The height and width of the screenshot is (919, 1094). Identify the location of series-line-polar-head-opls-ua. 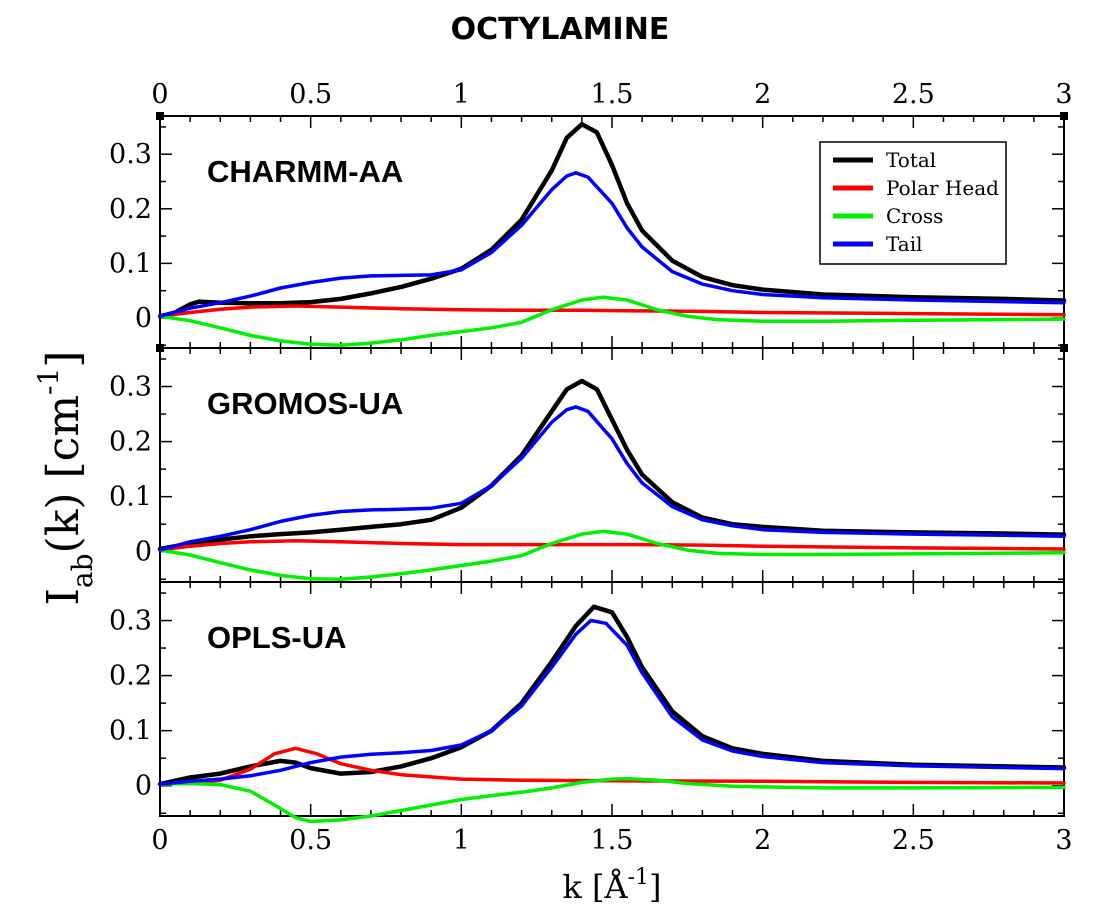
(612, 766).